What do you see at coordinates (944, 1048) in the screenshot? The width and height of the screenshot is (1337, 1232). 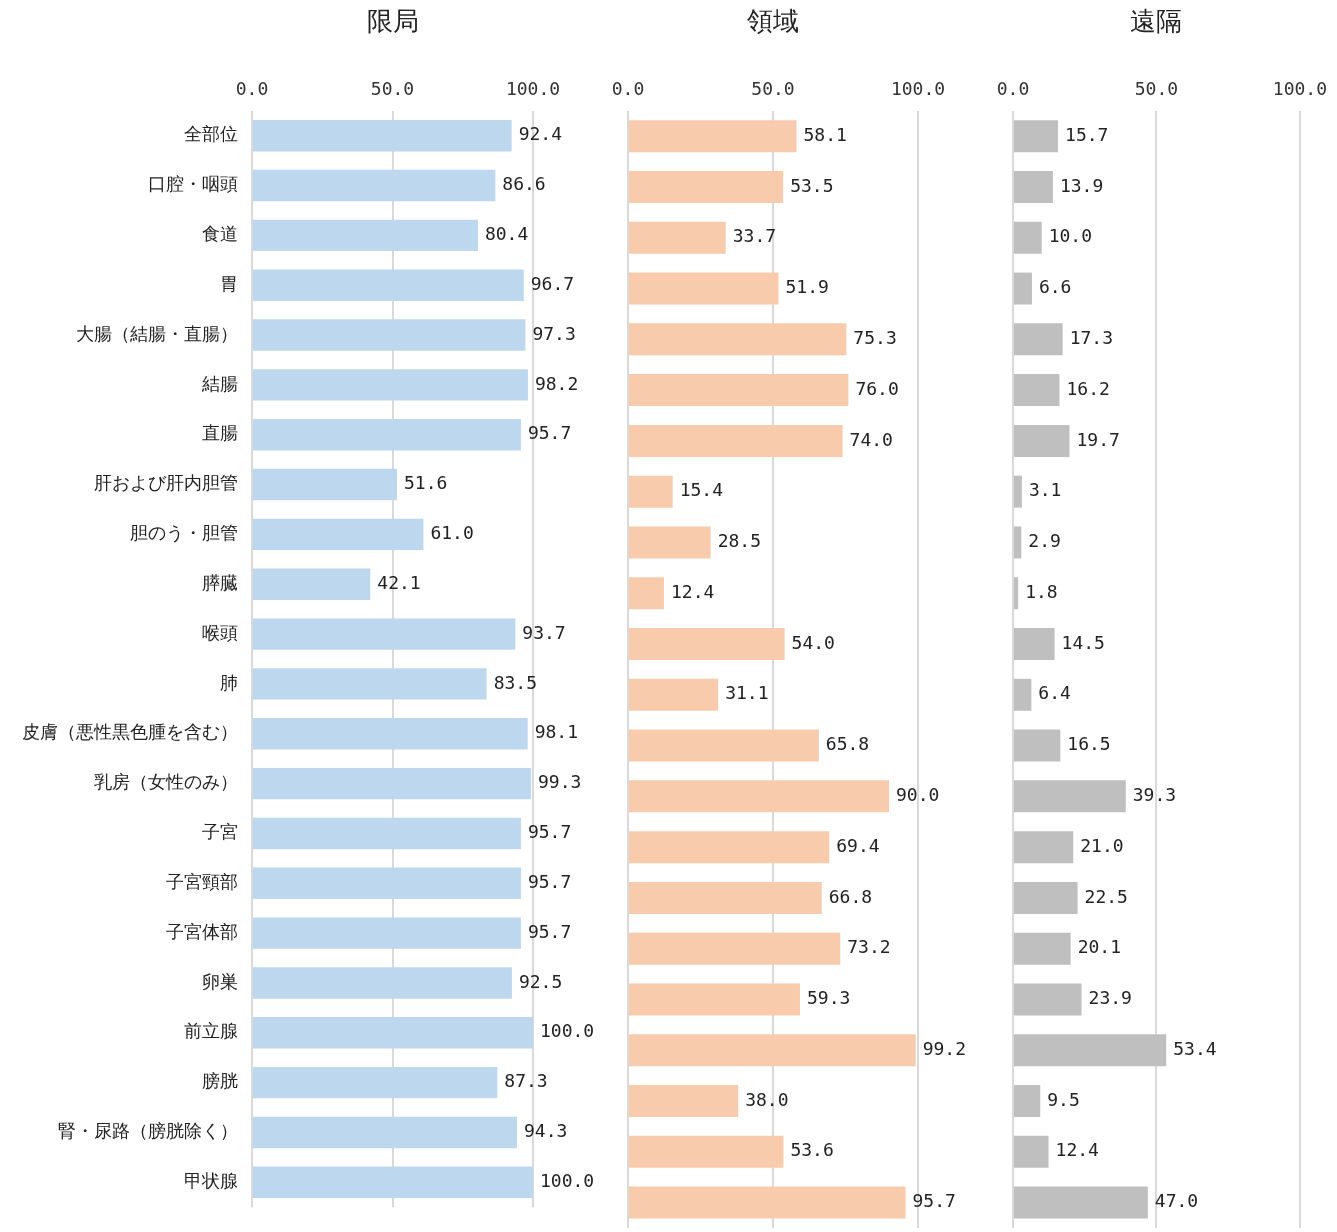 I see `data-label: 99.2` at bounding box center [944, 1048].